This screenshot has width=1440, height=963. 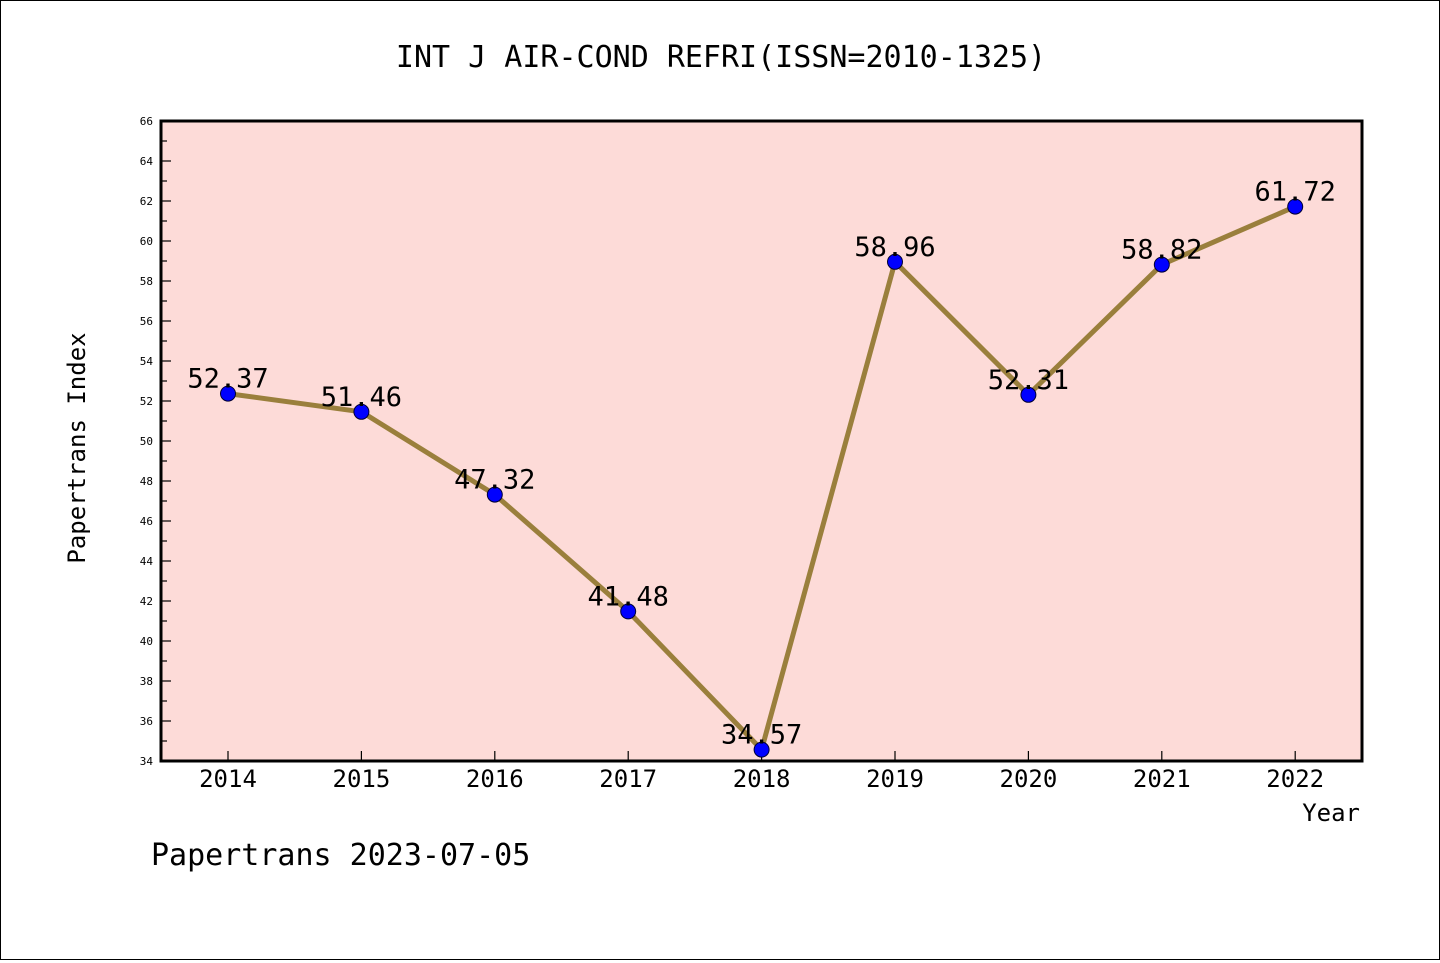 I want to click on y-tick-label: 66, so click(x=146, y=121).